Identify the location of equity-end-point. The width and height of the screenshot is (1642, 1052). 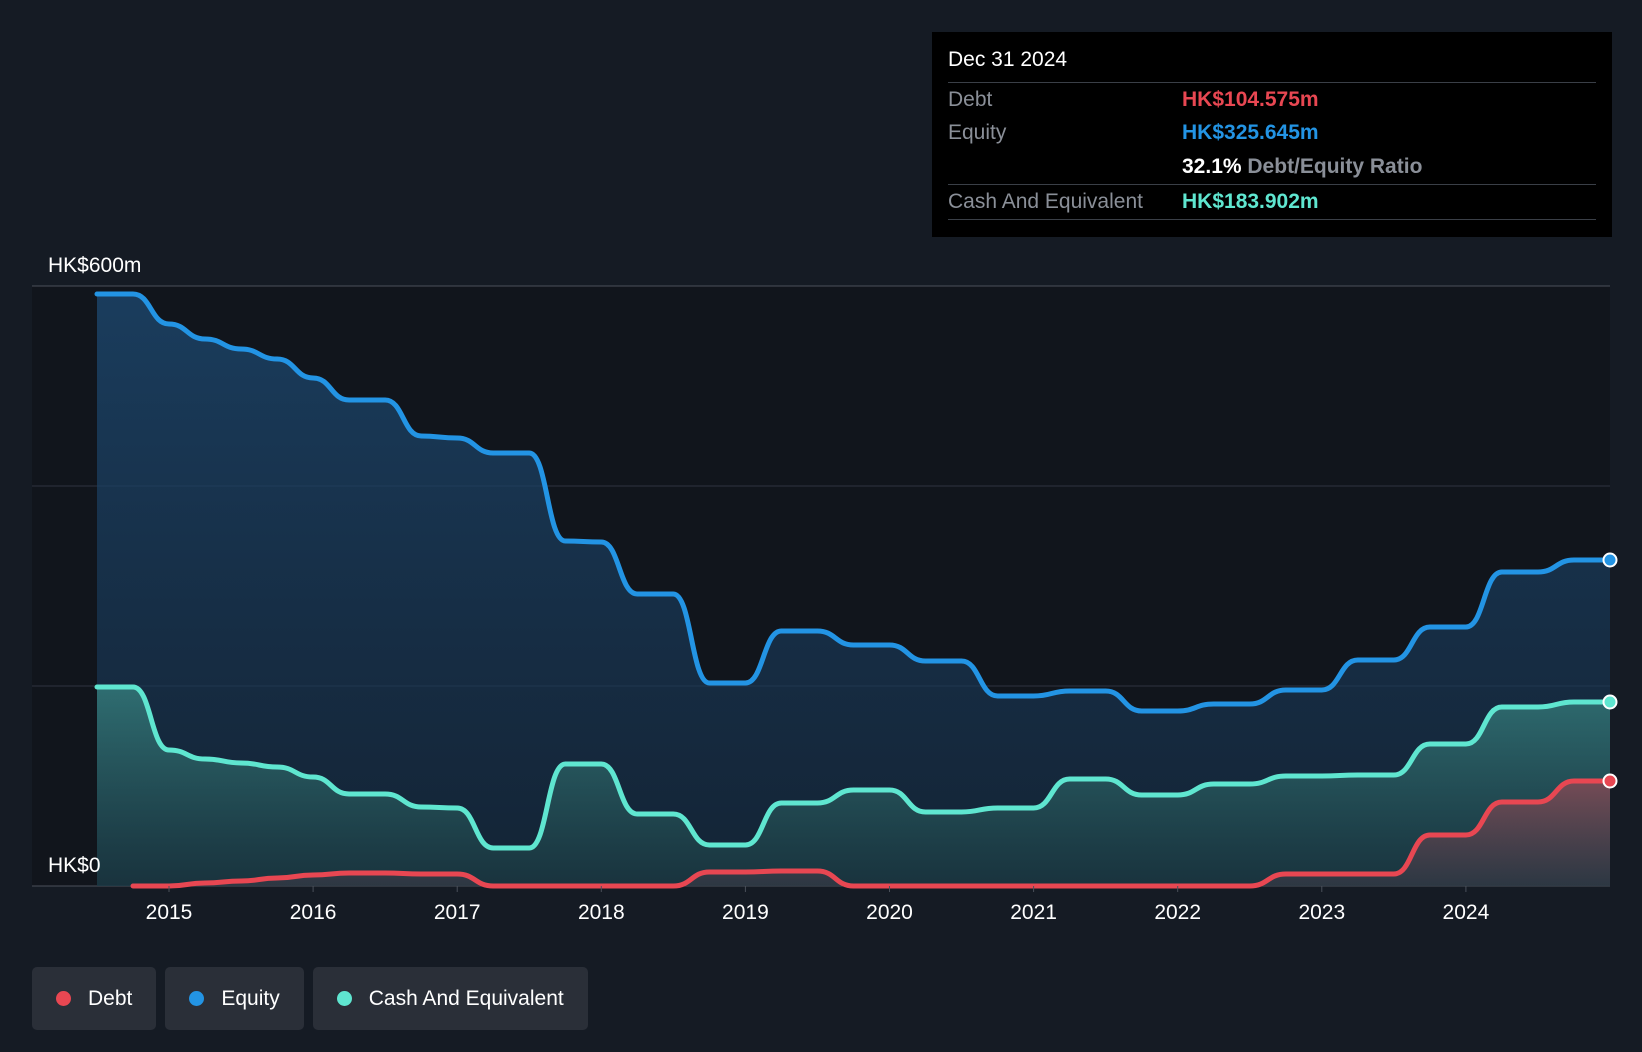
(1610, 560).